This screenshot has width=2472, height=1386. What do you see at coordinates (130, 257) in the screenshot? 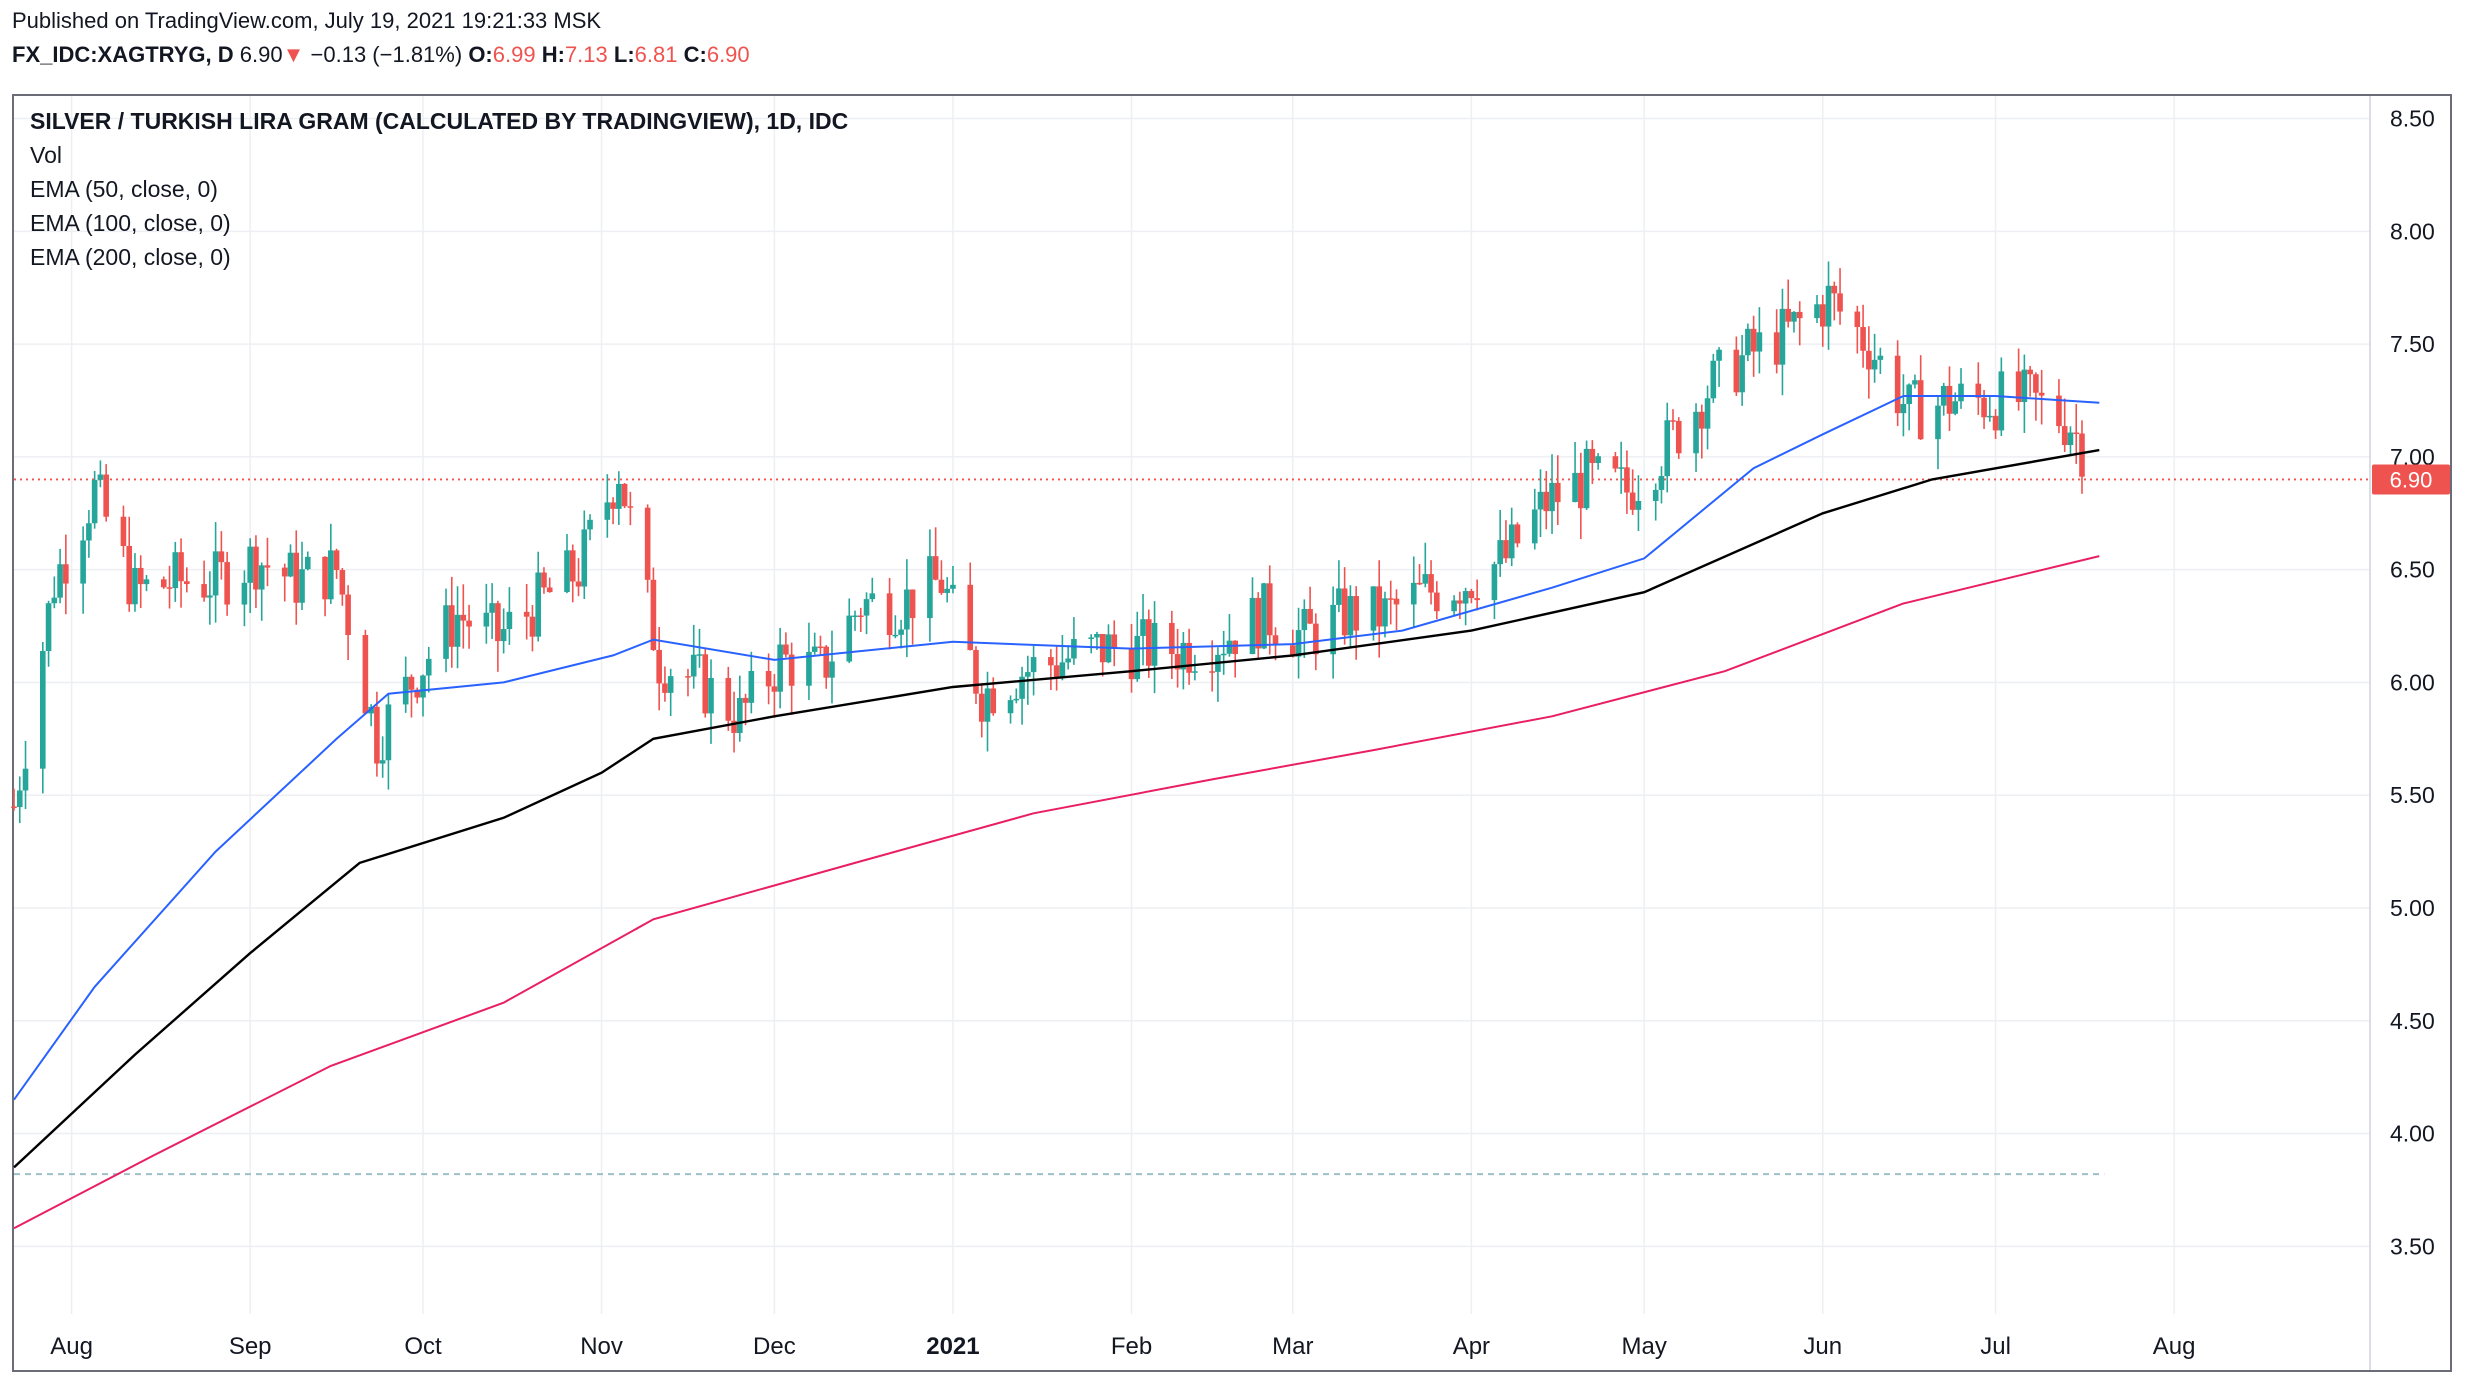
I see `legend-ema200: EMA (200, close, 0)` at bounding box center [130, 257].